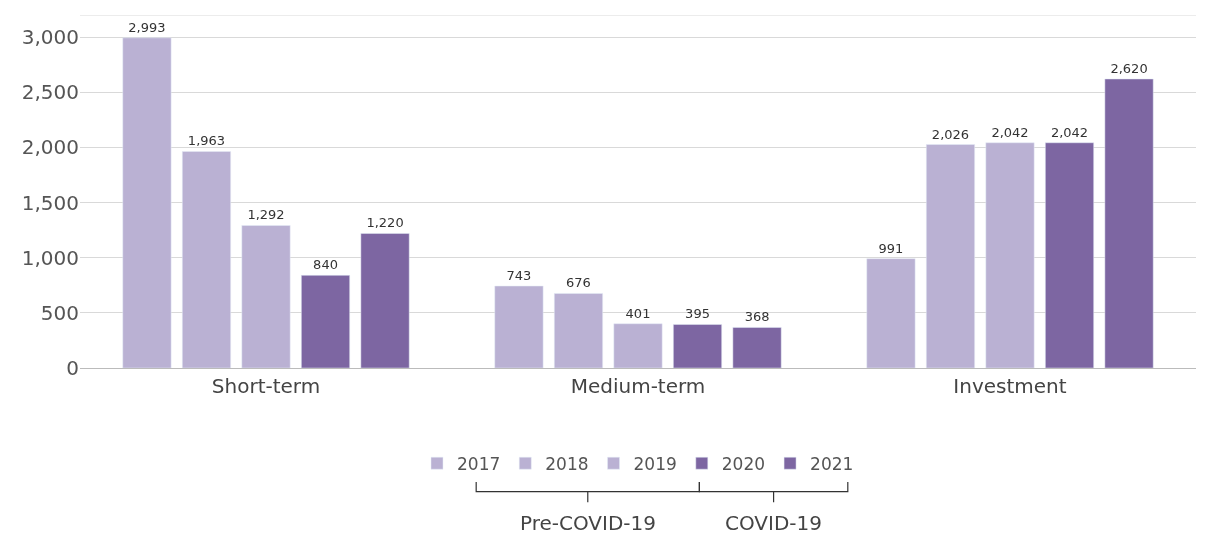 Image resolution: width=1216 pixels, height=548 pixels. I want to click on y-tick-label: 0, so click(72, 368).